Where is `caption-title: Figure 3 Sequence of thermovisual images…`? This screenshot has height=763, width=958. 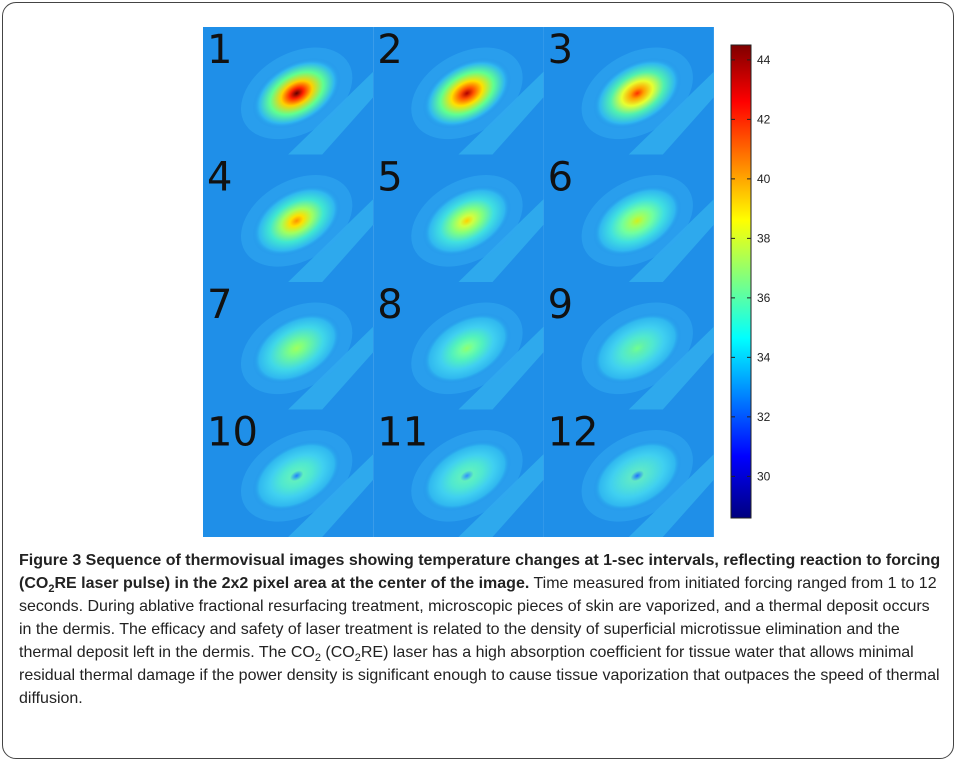
caption-title: Figure 3 Sequence of thermovisual images… is located at coordinates (480, 572).